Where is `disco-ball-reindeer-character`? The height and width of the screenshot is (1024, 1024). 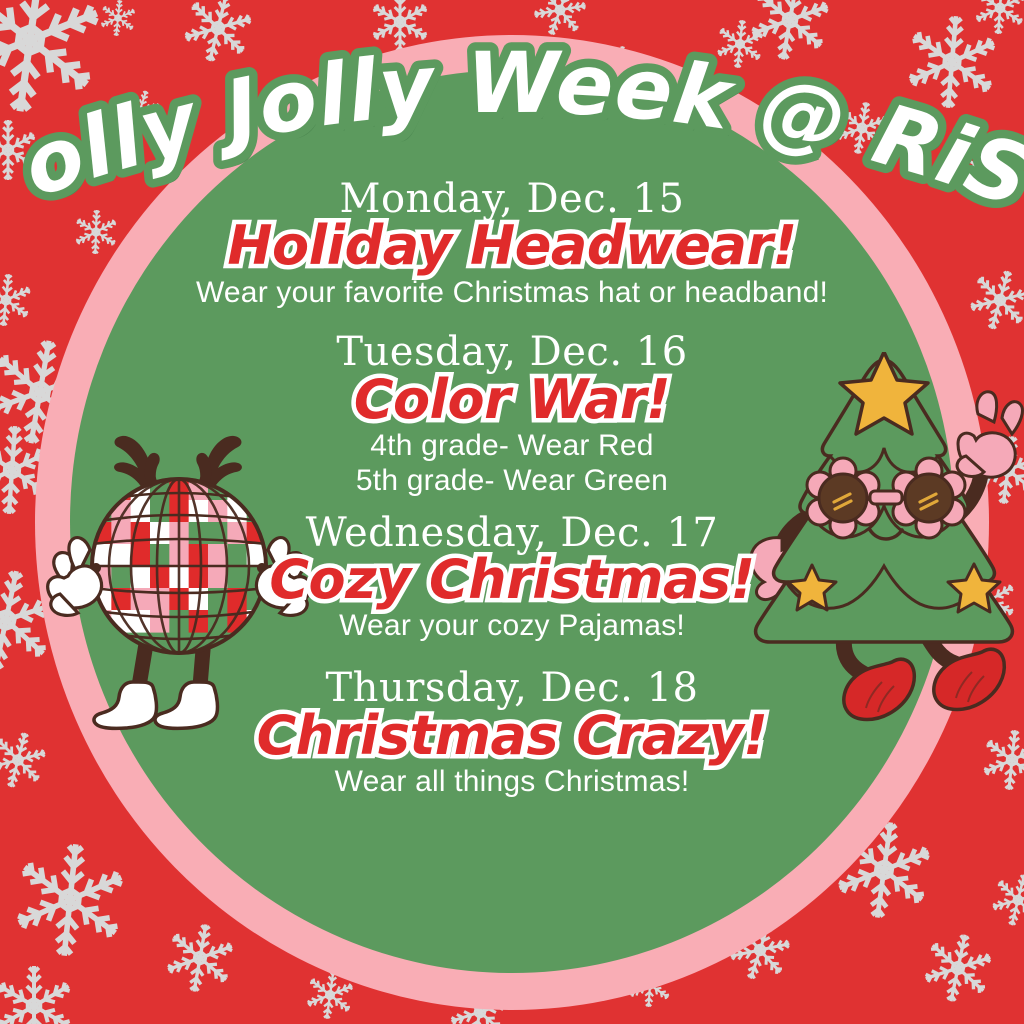
disco-ball-reindeer-character is located at coordinates (179, 565).